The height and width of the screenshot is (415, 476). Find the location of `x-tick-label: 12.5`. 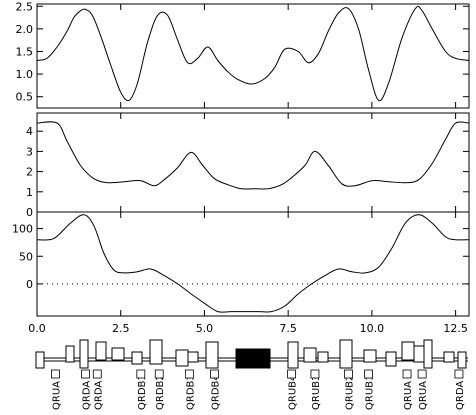

x-tick-label: 12.5 is located at coordinates (455, 328).